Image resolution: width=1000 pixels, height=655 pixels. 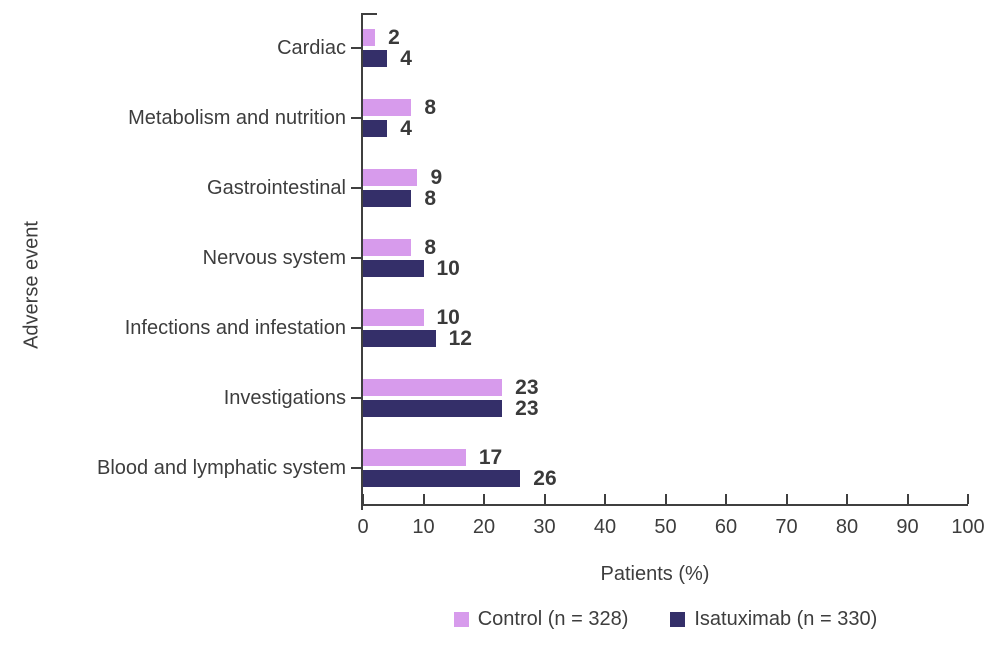 I want to click on legend-label: Control (n = 328), so click(x=553, y=618).